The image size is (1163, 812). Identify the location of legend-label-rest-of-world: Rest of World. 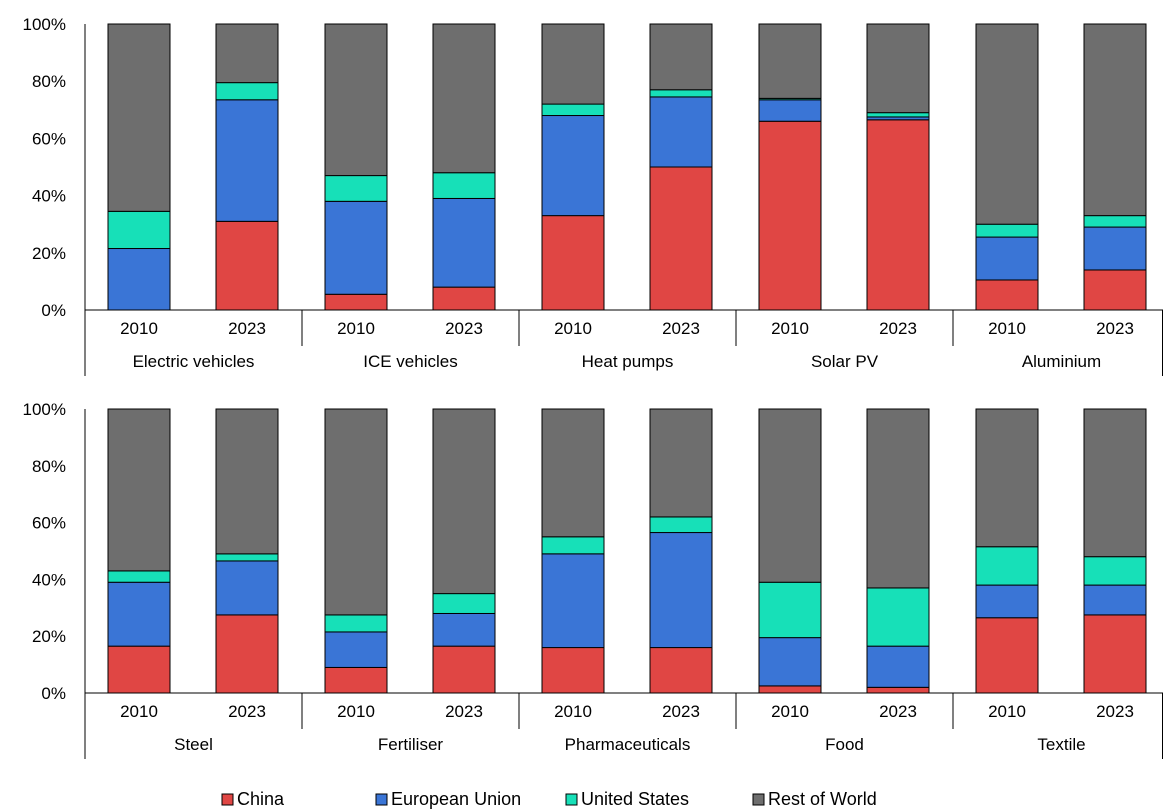
(822, 799).